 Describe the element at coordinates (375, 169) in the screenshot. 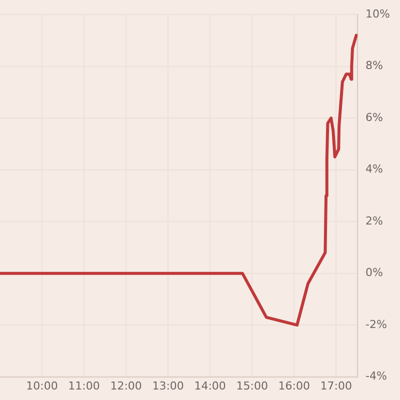

I see `y-tick-label: 4%` at that location.